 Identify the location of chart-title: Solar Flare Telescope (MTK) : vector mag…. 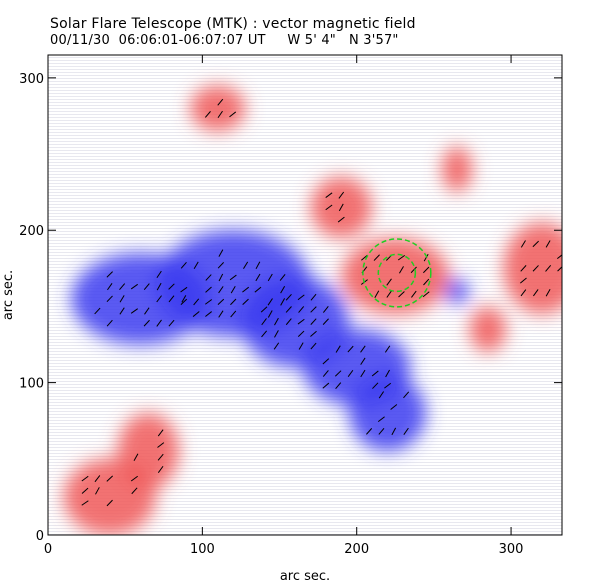
(233, 24).